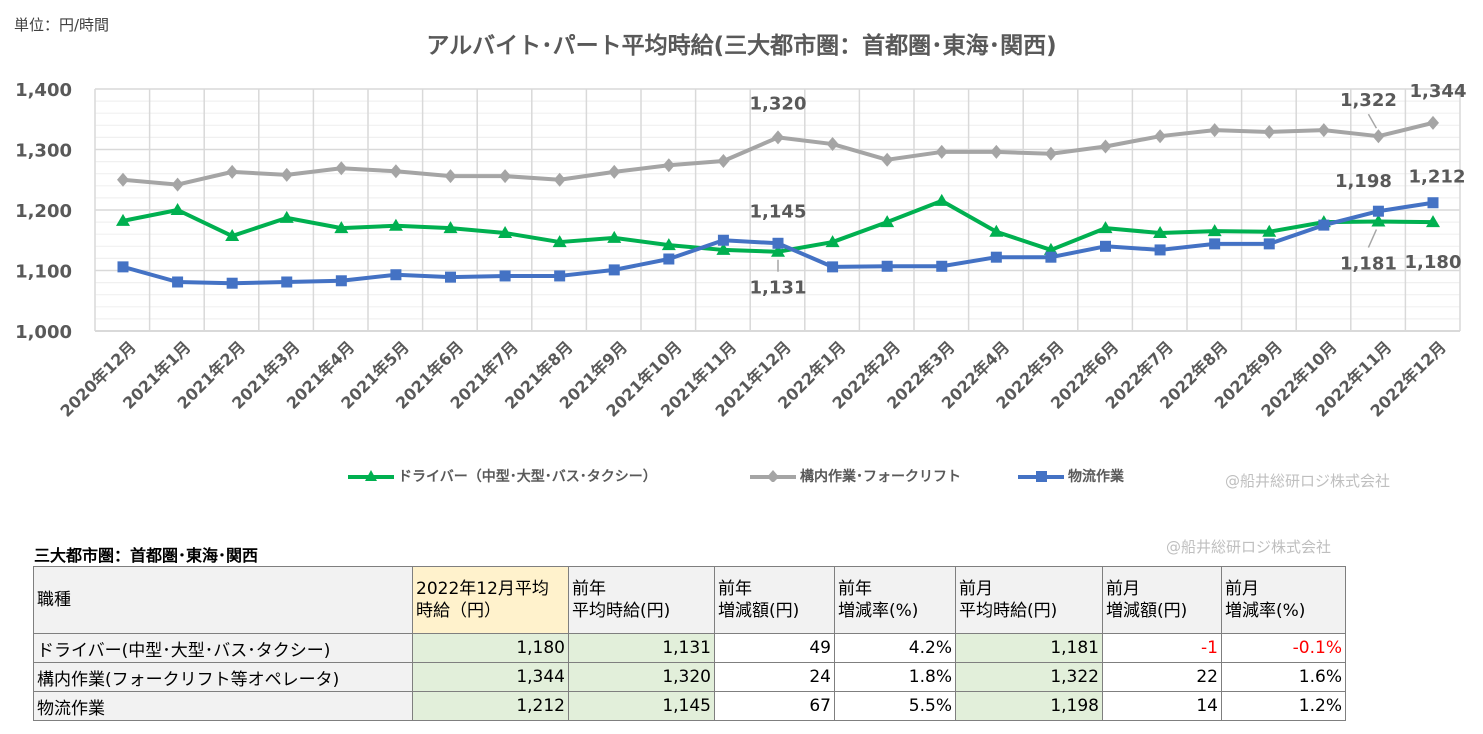  I want to click on data-label: 1,344, so click(1438, 91).